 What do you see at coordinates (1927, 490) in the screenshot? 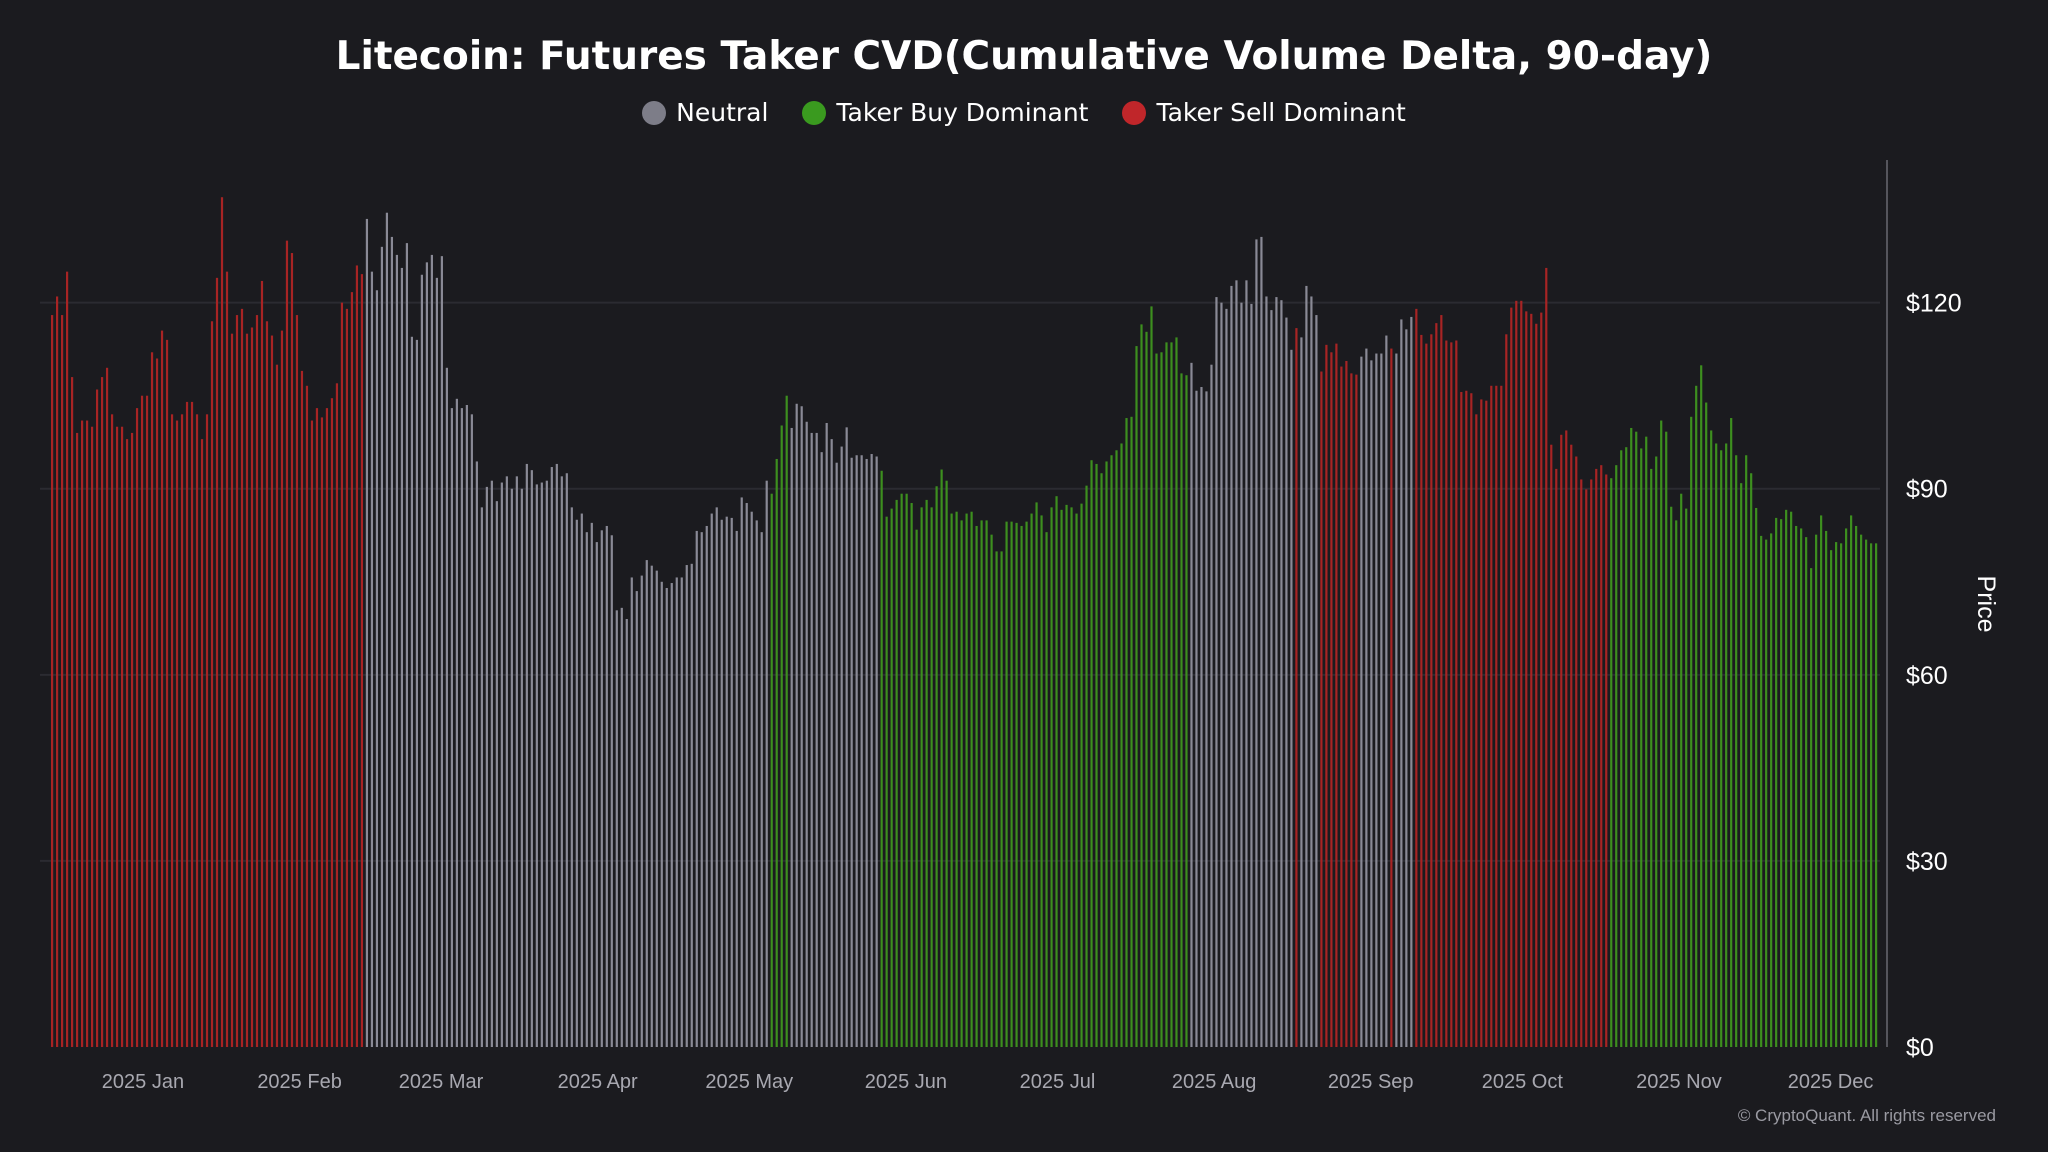
I see `y-tick-label: $90` at bounding box center [1927, 490].